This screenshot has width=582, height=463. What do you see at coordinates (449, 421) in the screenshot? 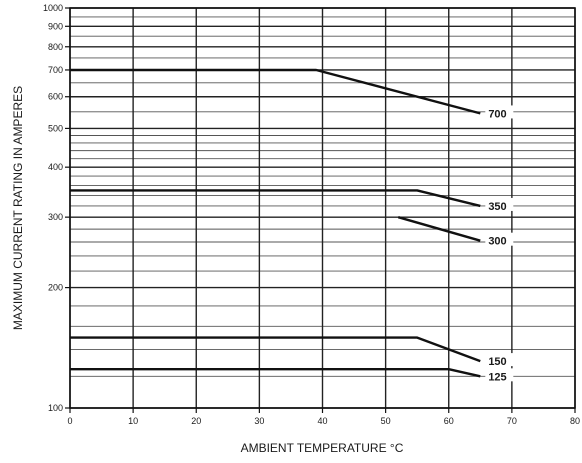
I see `x-tick-label: 60` at bounding box center [449, 421].